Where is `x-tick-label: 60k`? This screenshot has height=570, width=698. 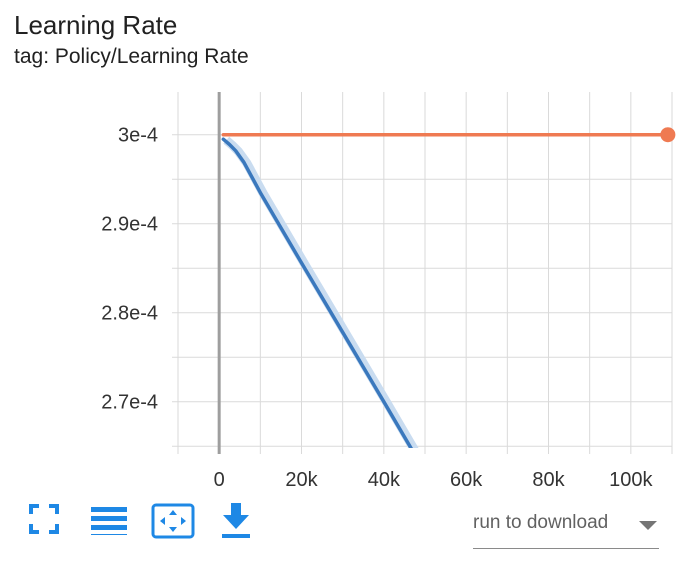
x-tick-label: 60k is located at coordinates (466, 480).